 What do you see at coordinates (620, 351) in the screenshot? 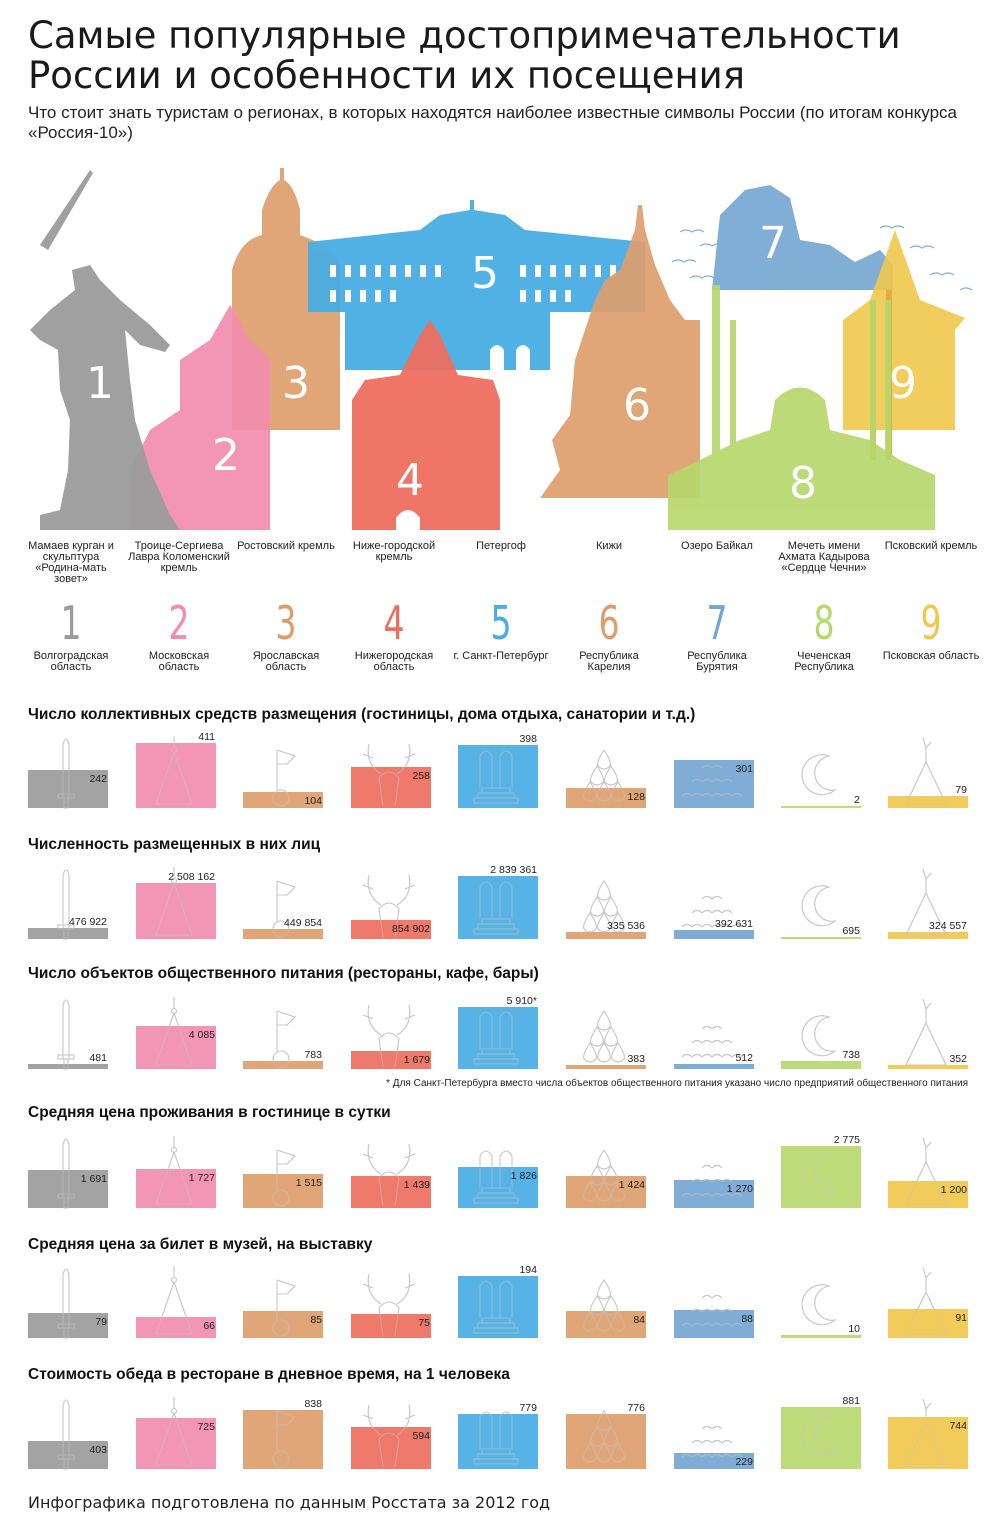
I see `kizhi-church-icon` at bounding box center [620, 351].